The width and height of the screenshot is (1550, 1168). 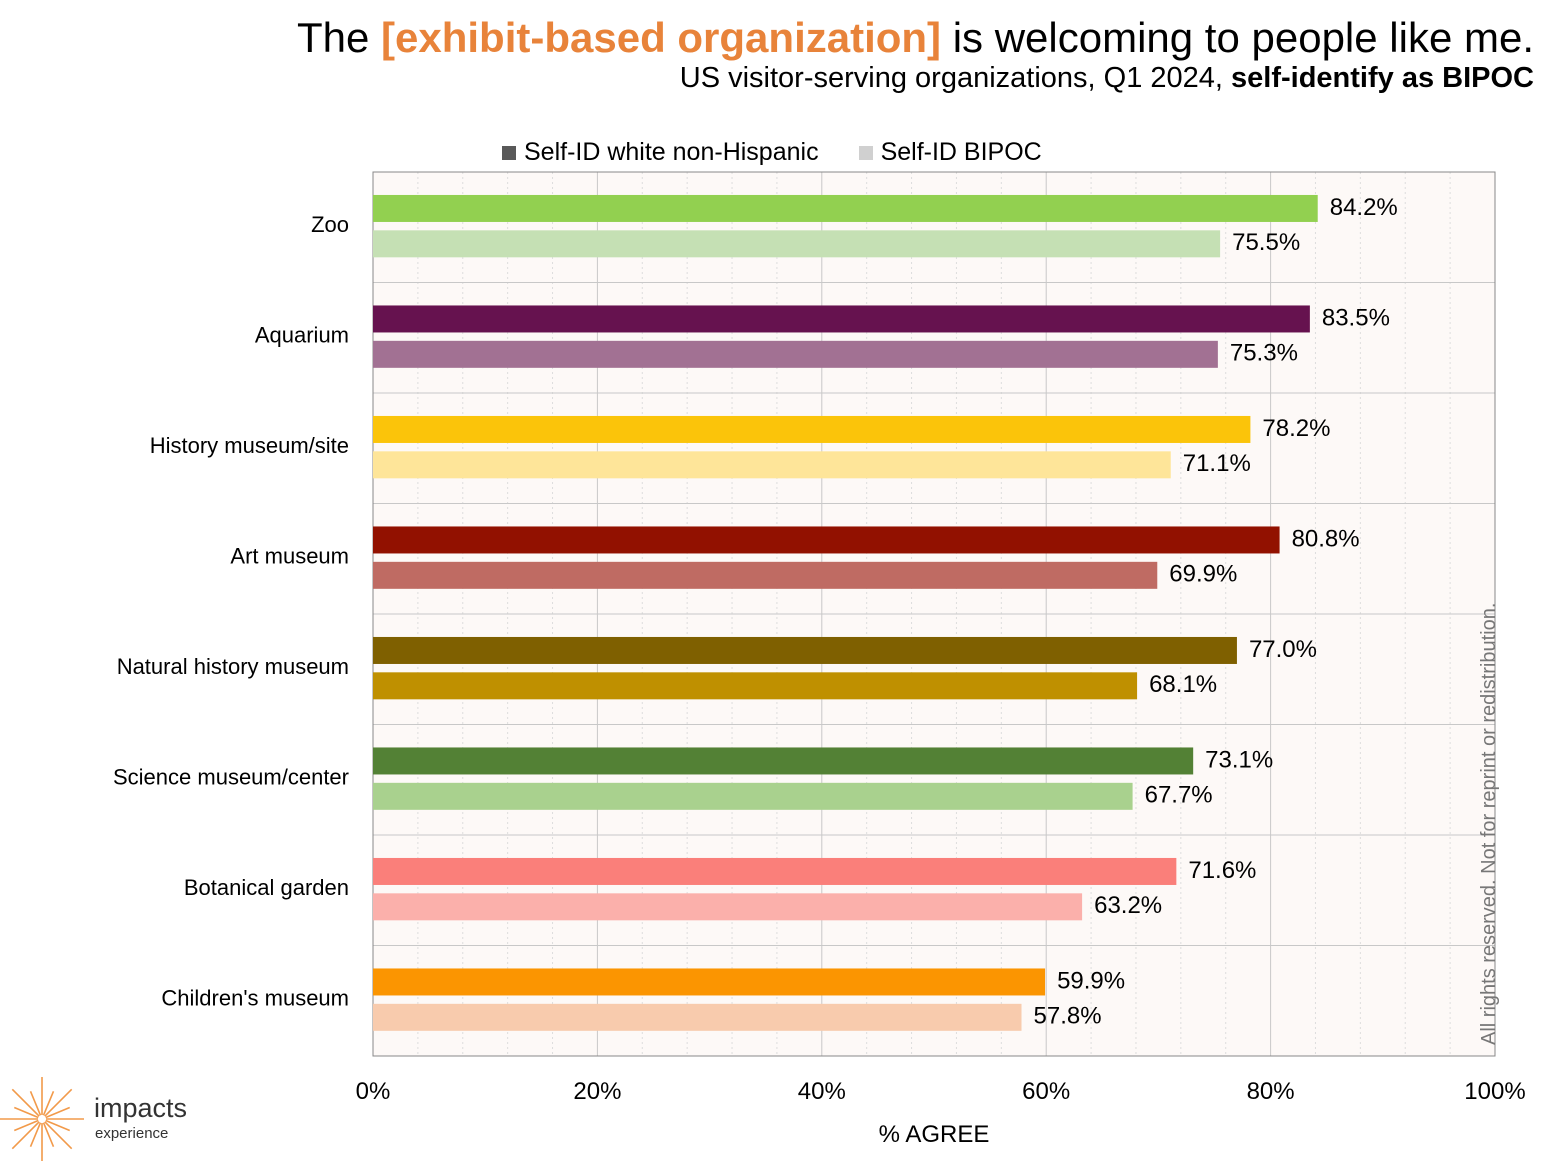 I want to click on title-highlight: [exhibit-based organization], so click(x=661, y=37).